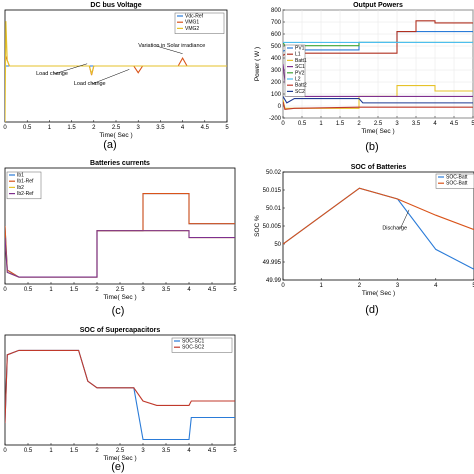 The image size is (474, 474). I want to click on legend-entry: Ib1-Ref, so click(25, 182).